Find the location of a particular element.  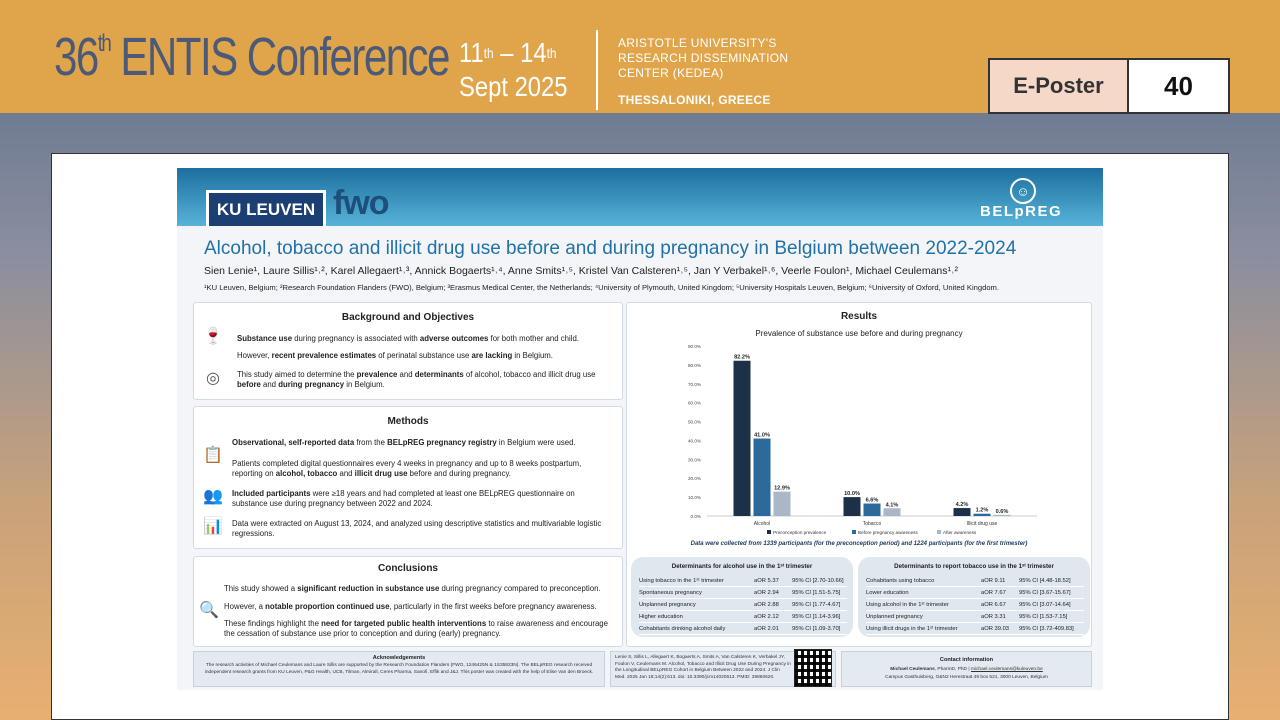

legend-label: Preconception prevalence is located at coordinates (800, 532).